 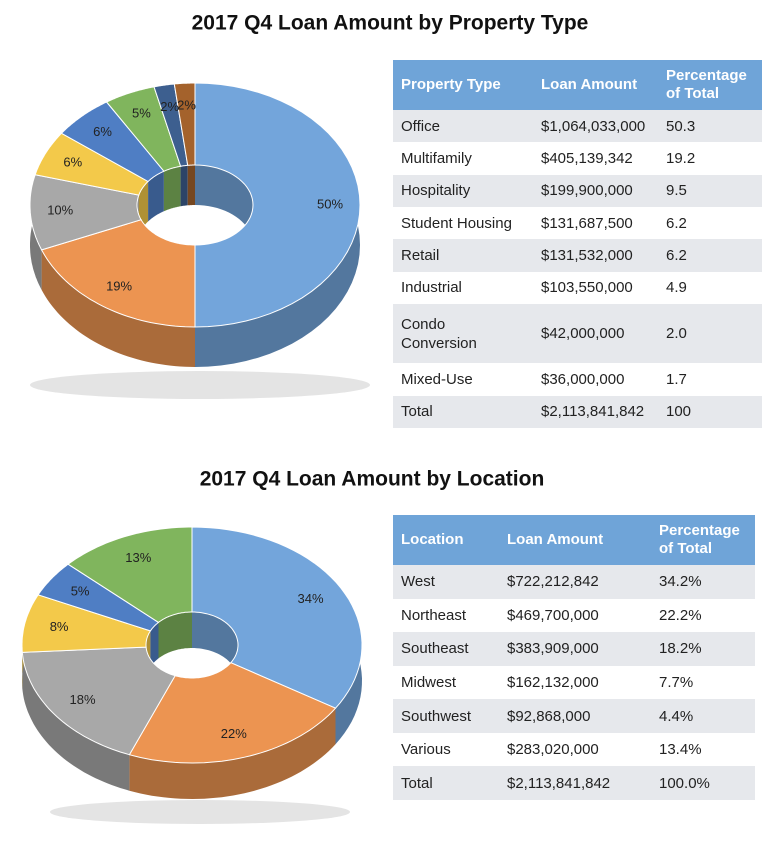 I want to click on table-cell: Office, so click(x=463, y=126).